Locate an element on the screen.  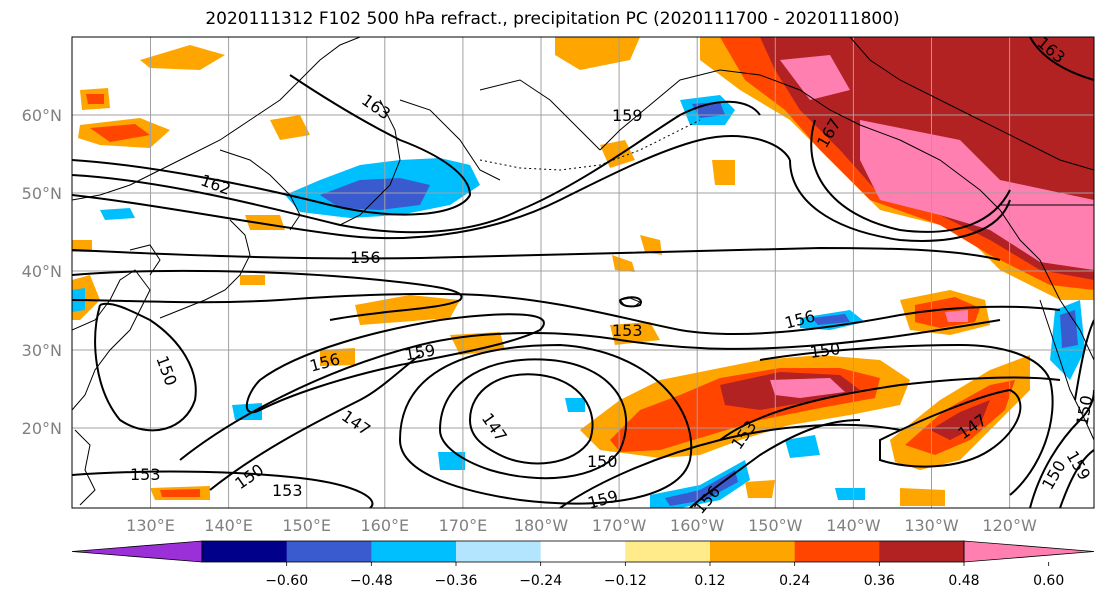
shade-blue-small1 is located at coordinates (117, 214).